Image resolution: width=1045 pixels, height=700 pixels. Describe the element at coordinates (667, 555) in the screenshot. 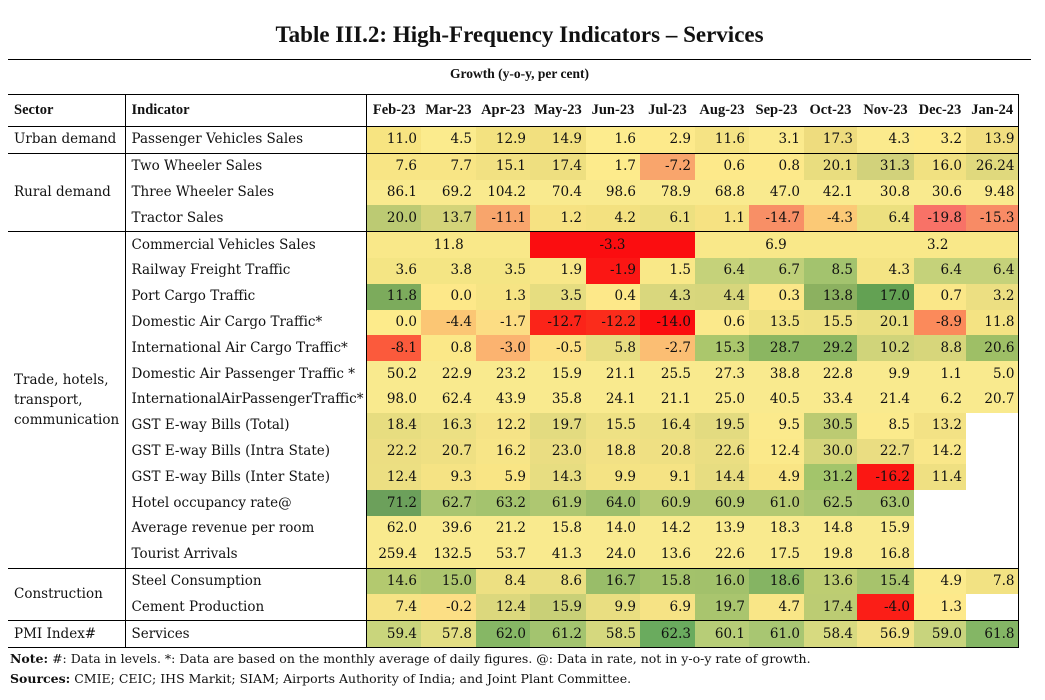

I see `value-cell: 13.6` at that location.